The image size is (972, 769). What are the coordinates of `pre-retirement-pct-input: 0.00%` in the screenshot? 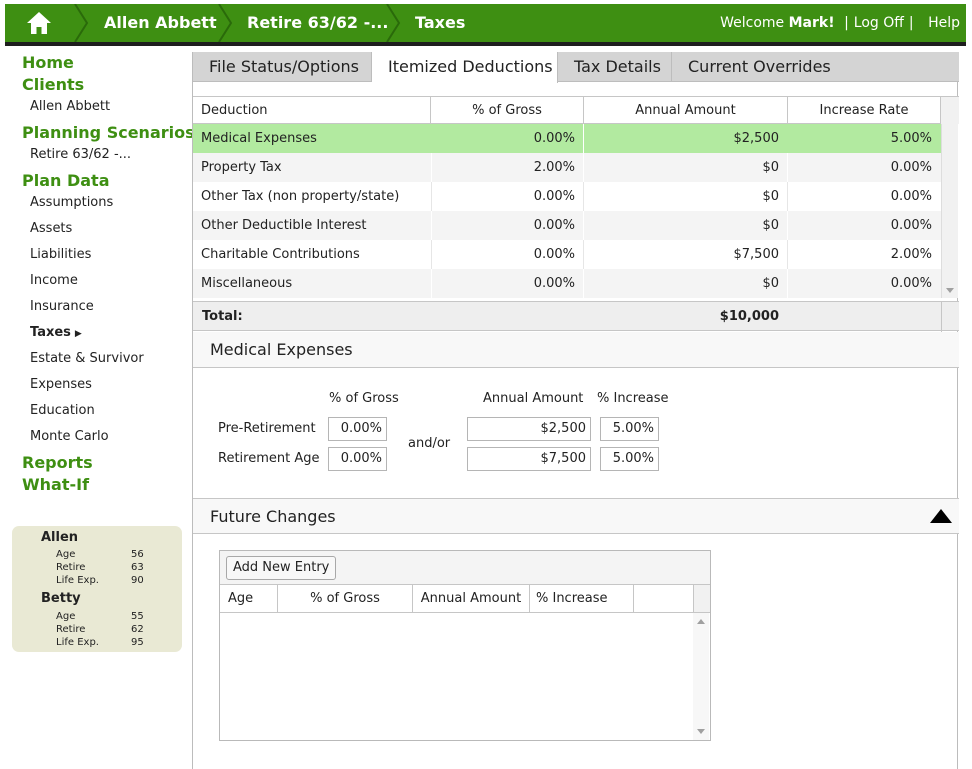 It's located at (357, 429).